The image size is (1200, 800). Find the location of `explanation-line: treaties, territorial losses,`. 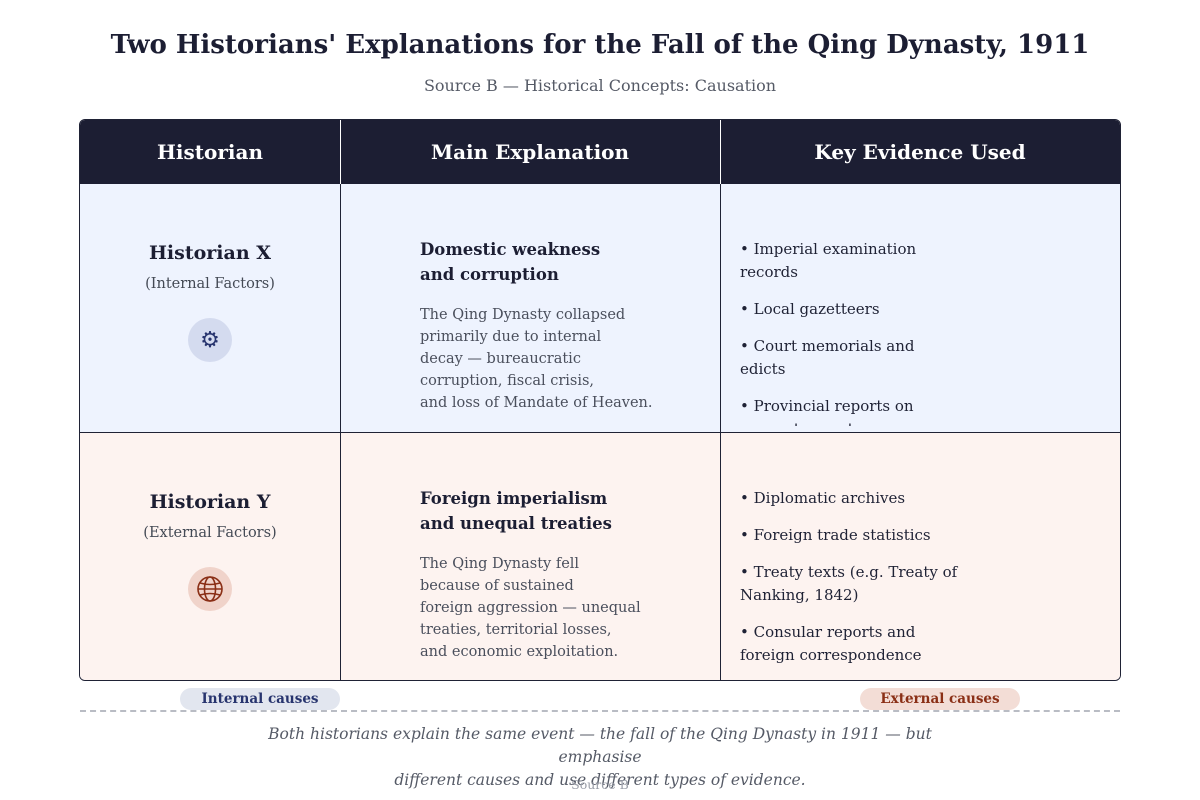

explanation-line: treaties, territorial losses, is located at coordinates (516, 630).